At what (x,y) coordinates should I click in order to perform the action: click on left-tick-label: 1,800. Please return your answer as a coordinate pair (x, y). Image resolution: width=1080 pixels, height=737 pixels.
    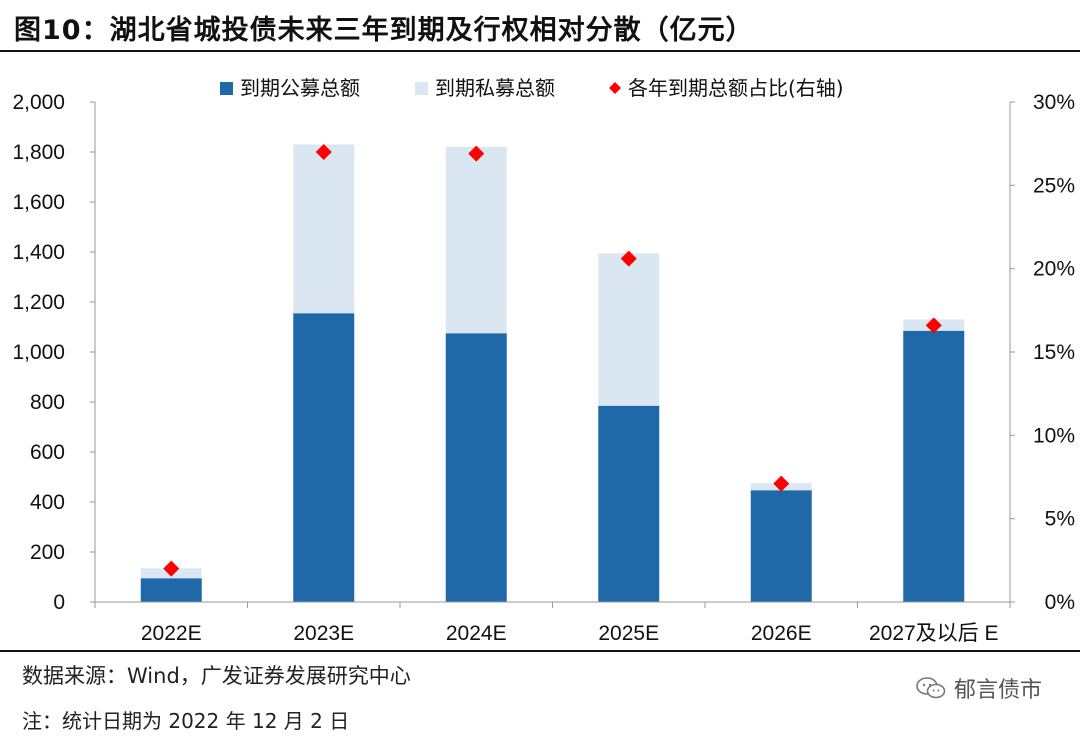
    Looking at the image, I should click on (38, 152).